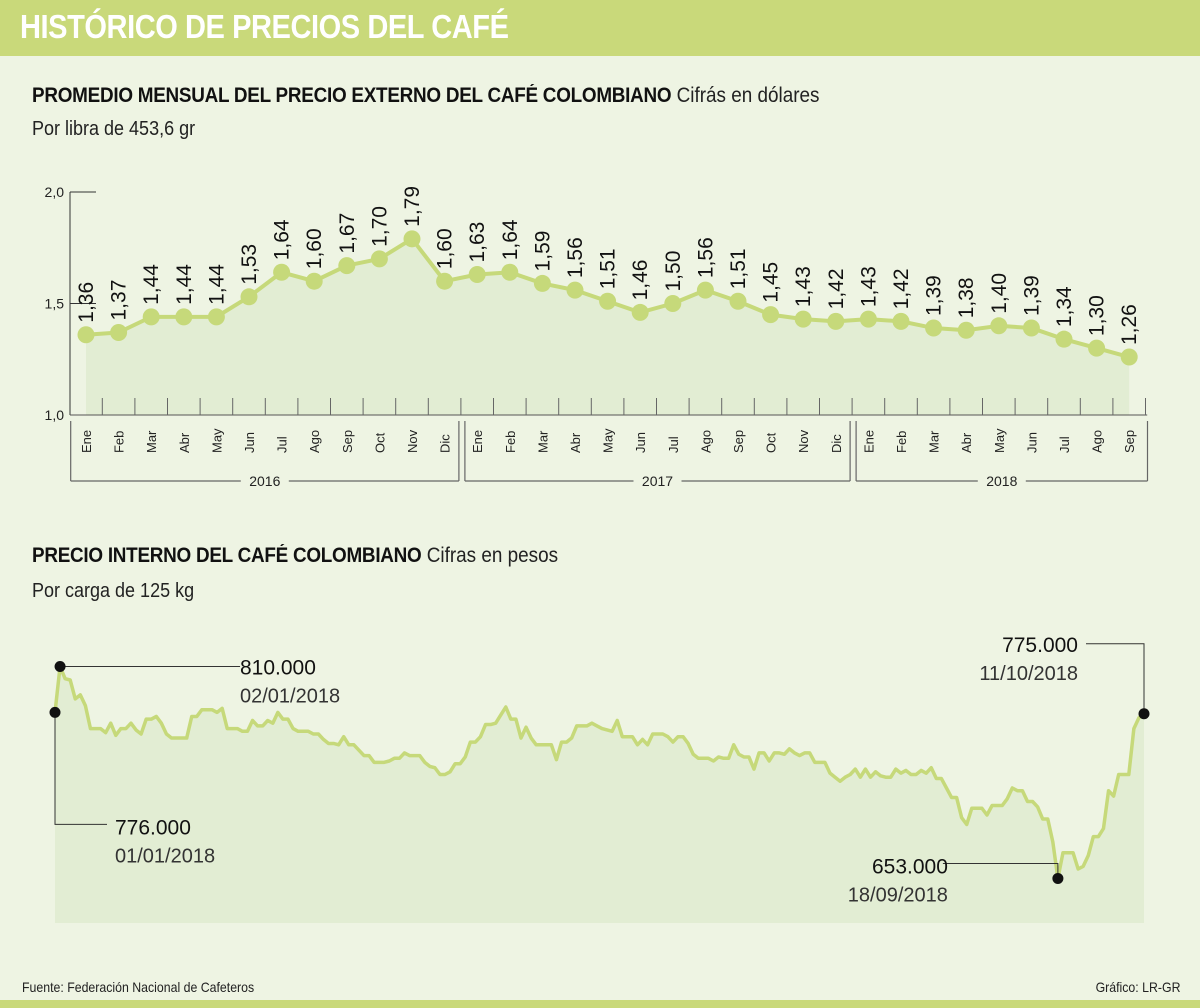  What do you see at coordinates (445, 248) in the screenshot?
I see `data-label: 1,60` at bounding box center [445, 248].